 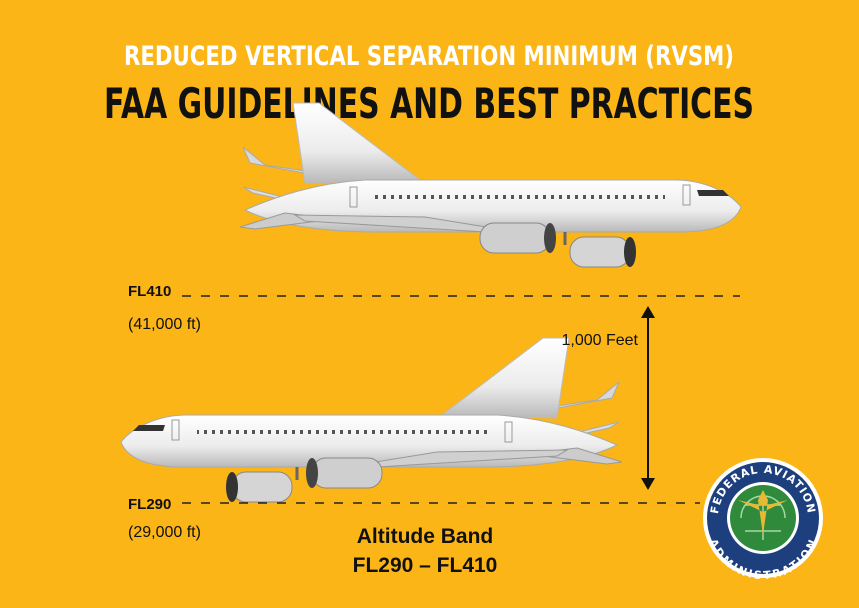 I want to click on faa-seal: FEDERAL AVIATION ADMINISTRATION, so click(x=763, y=520).